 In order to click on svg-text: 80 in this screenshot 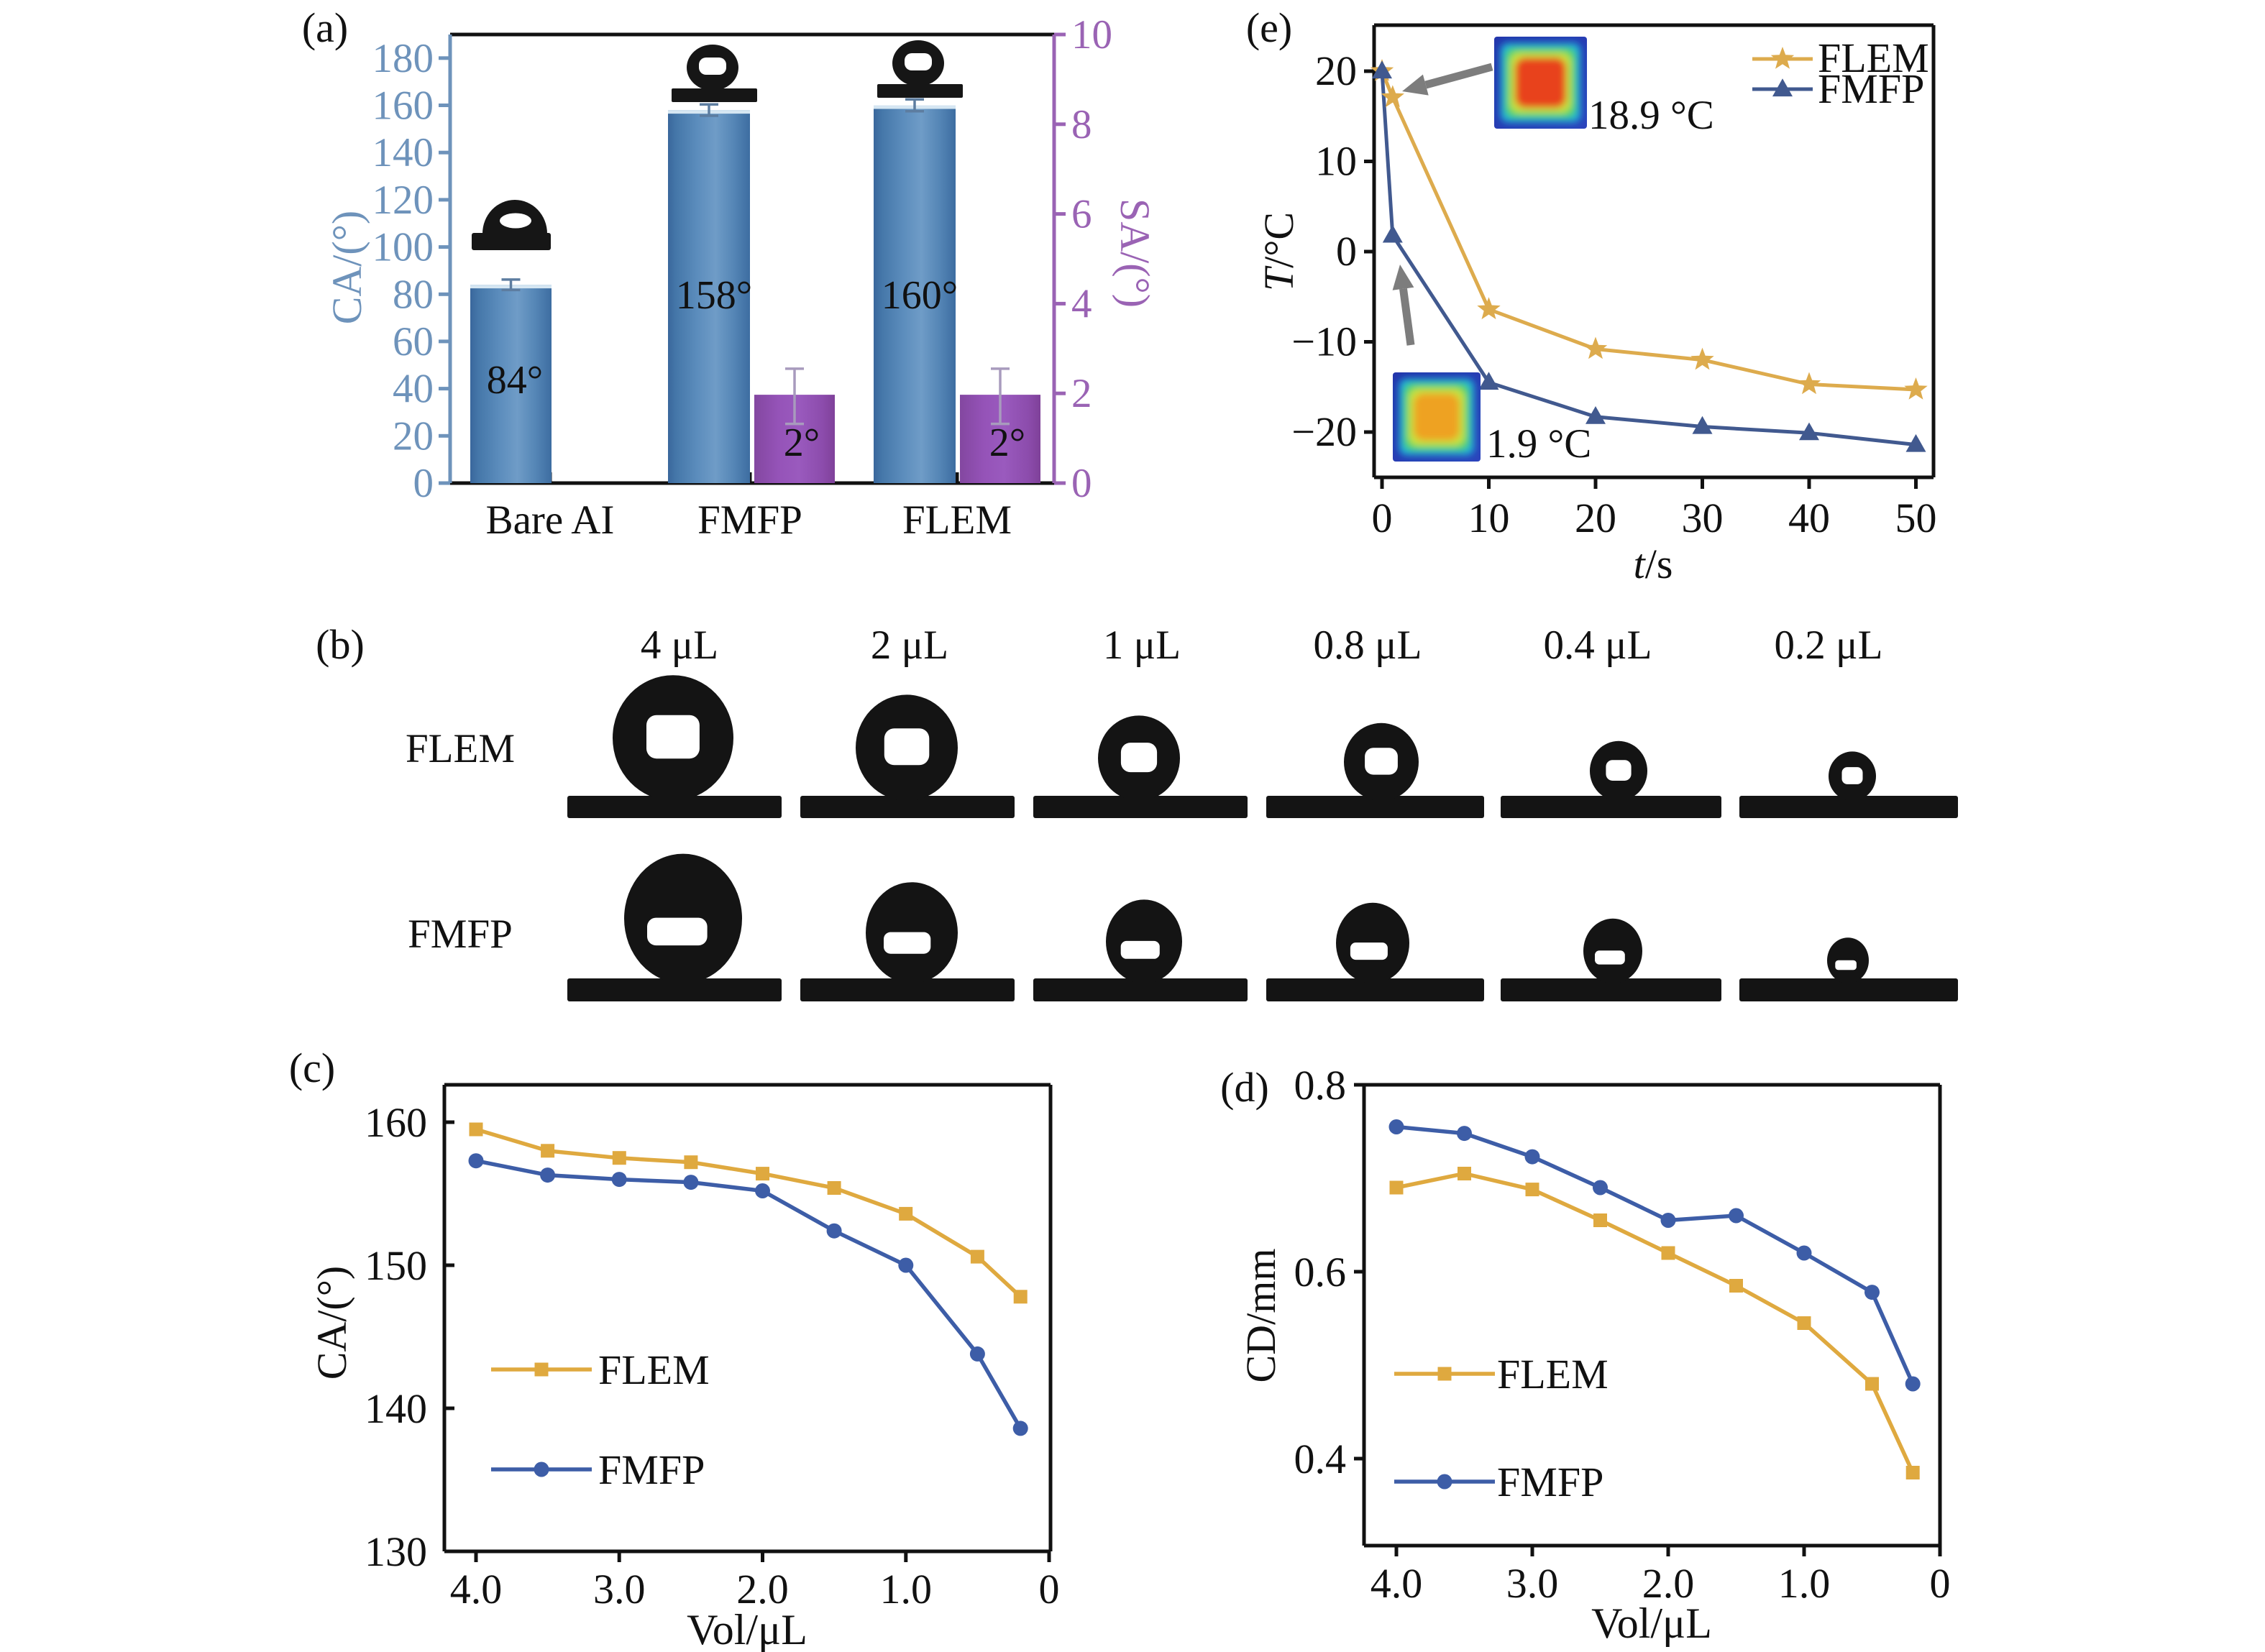, I will do `click(414, 294)`.